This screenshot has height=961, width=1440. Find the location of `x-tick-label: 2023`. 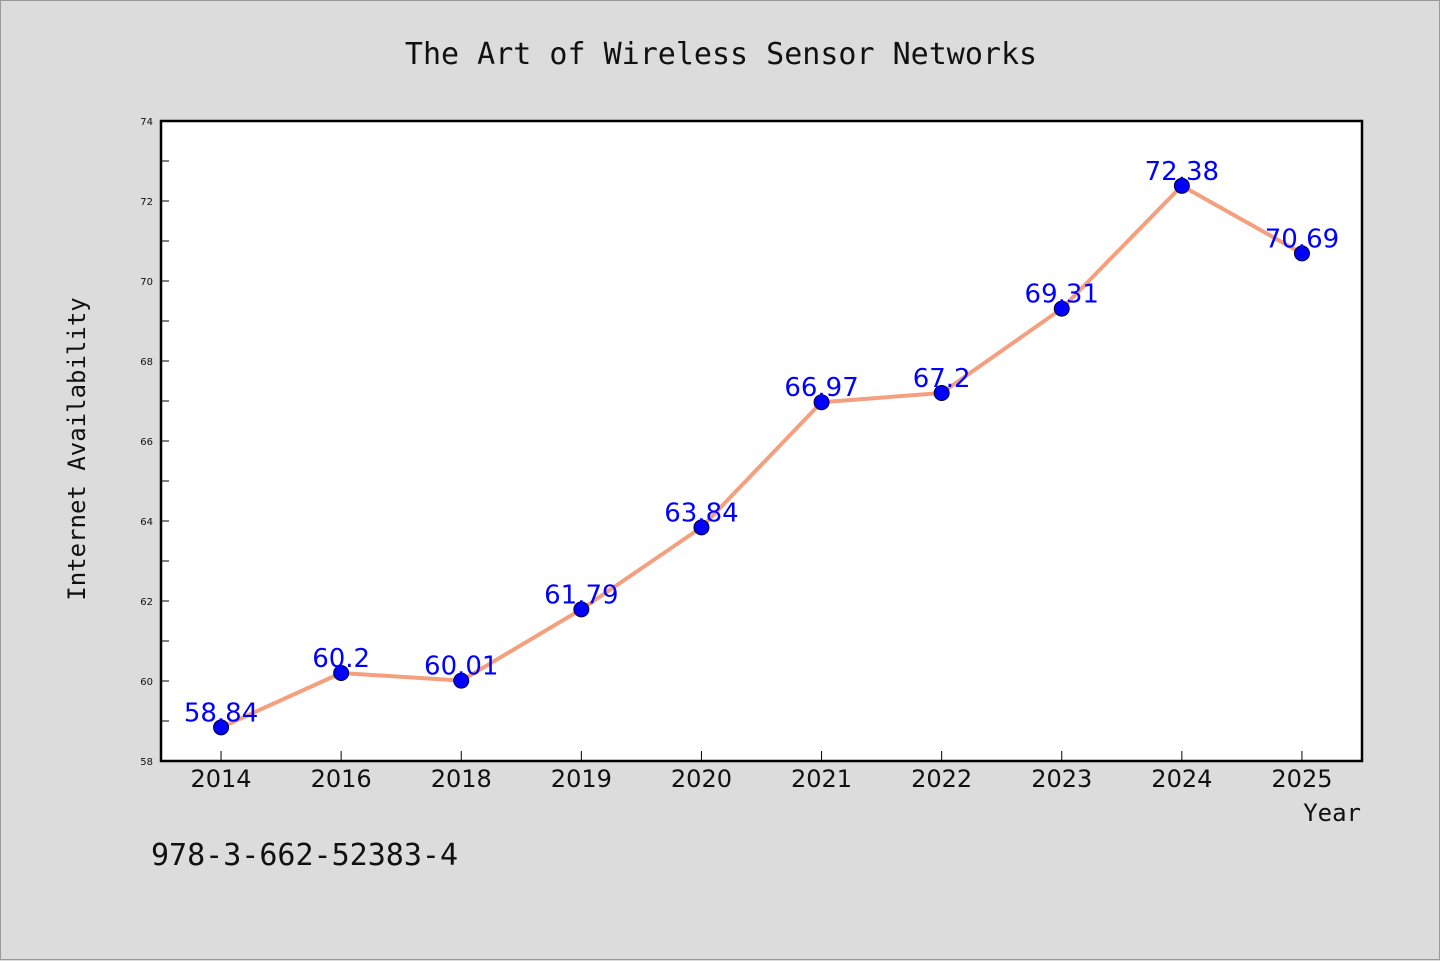

x-tick-label: 2023 is located at coordinates (1061, 779).